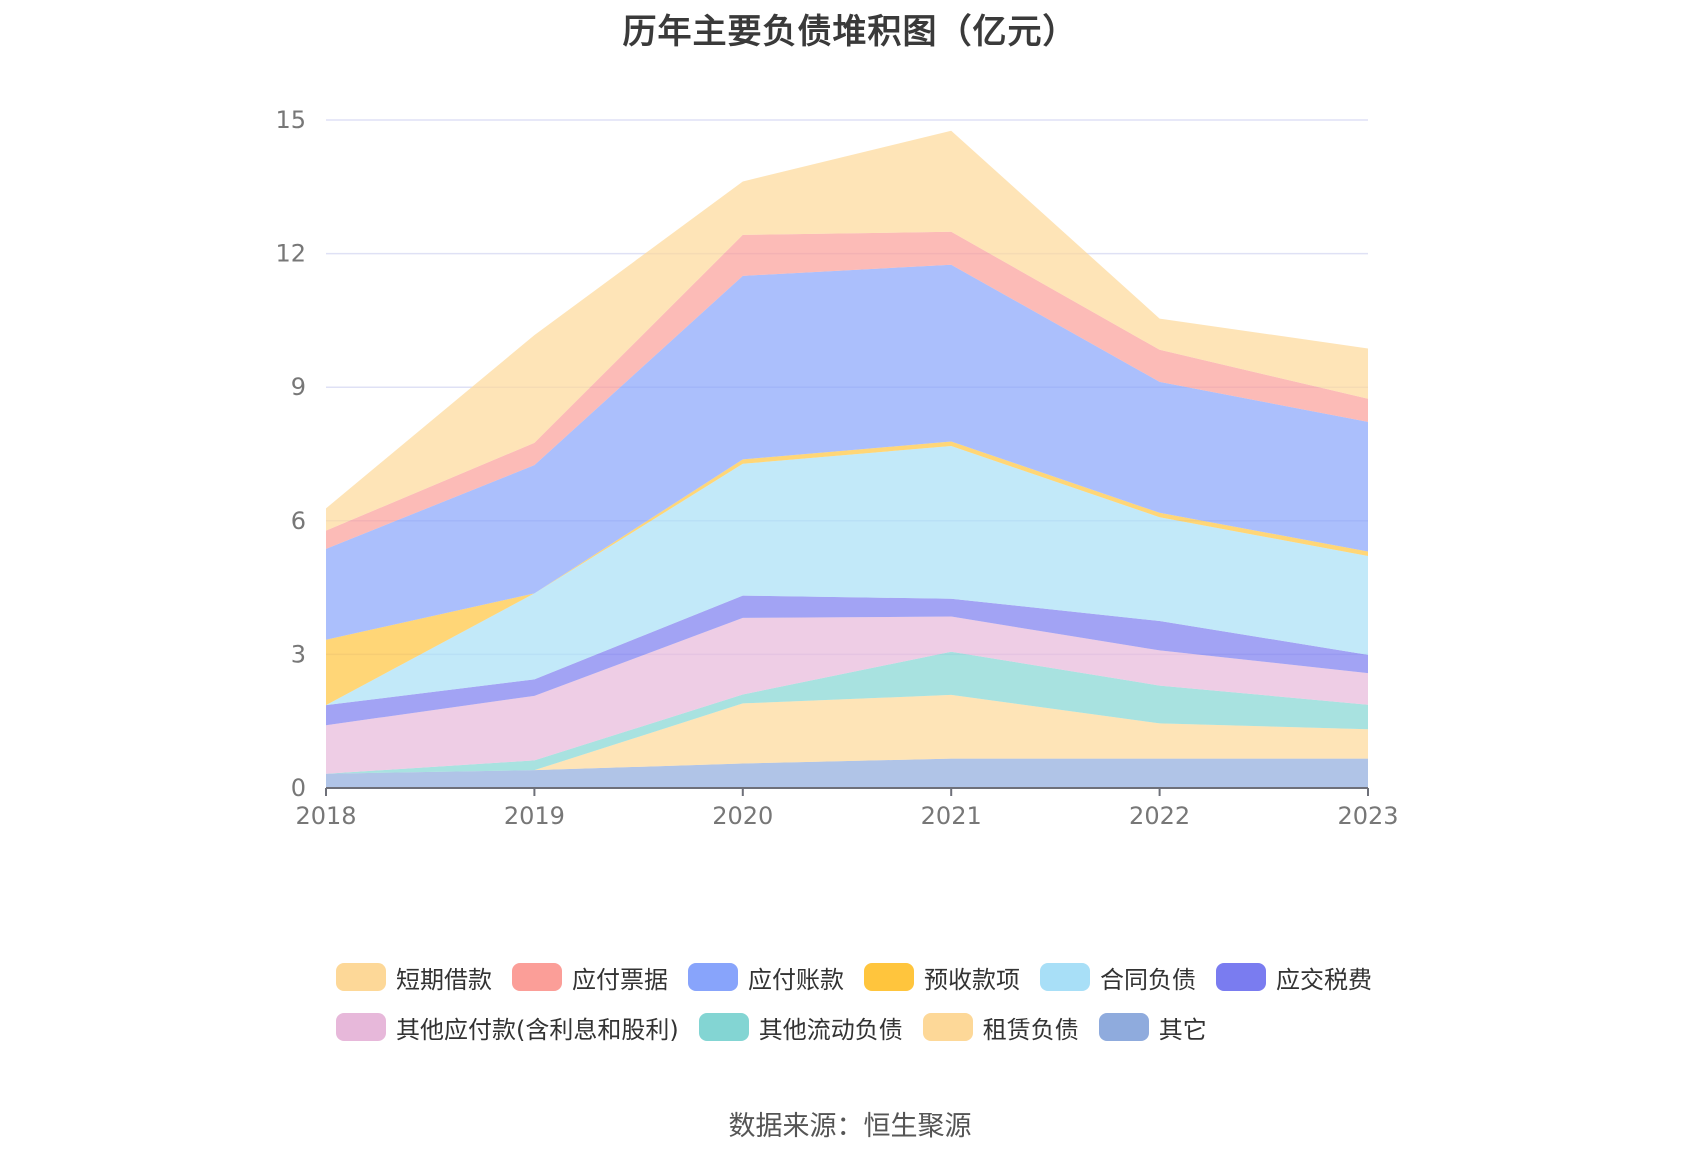 The height and width of the screenshot is (1150, 1700). I want to click on x-tick-label: 2022, so click(1159, 816).